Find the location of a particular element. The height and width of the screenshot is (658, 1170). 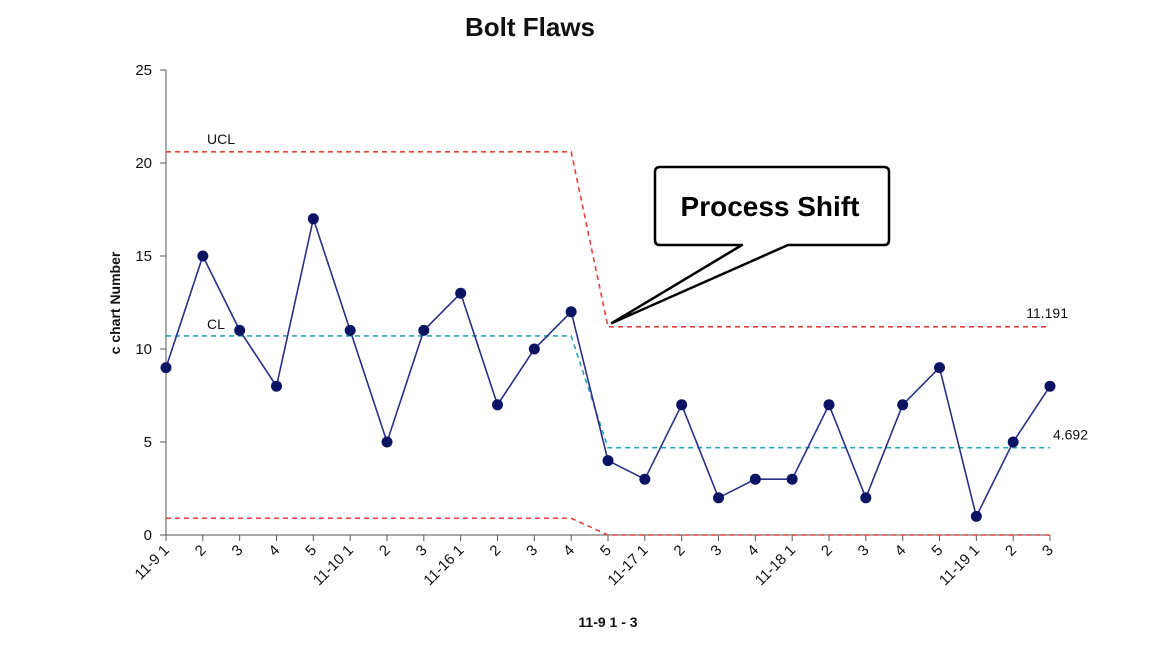

x-tick-label: 11-19 1 is located at coordinates (959, 565).